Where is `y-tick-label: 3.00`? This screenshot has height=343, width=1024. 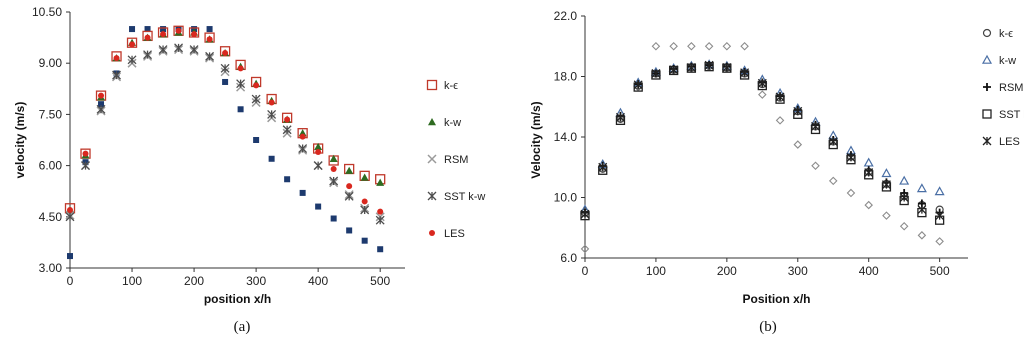 y-tick-label: 3.00 is located at coordinates (51, 268).